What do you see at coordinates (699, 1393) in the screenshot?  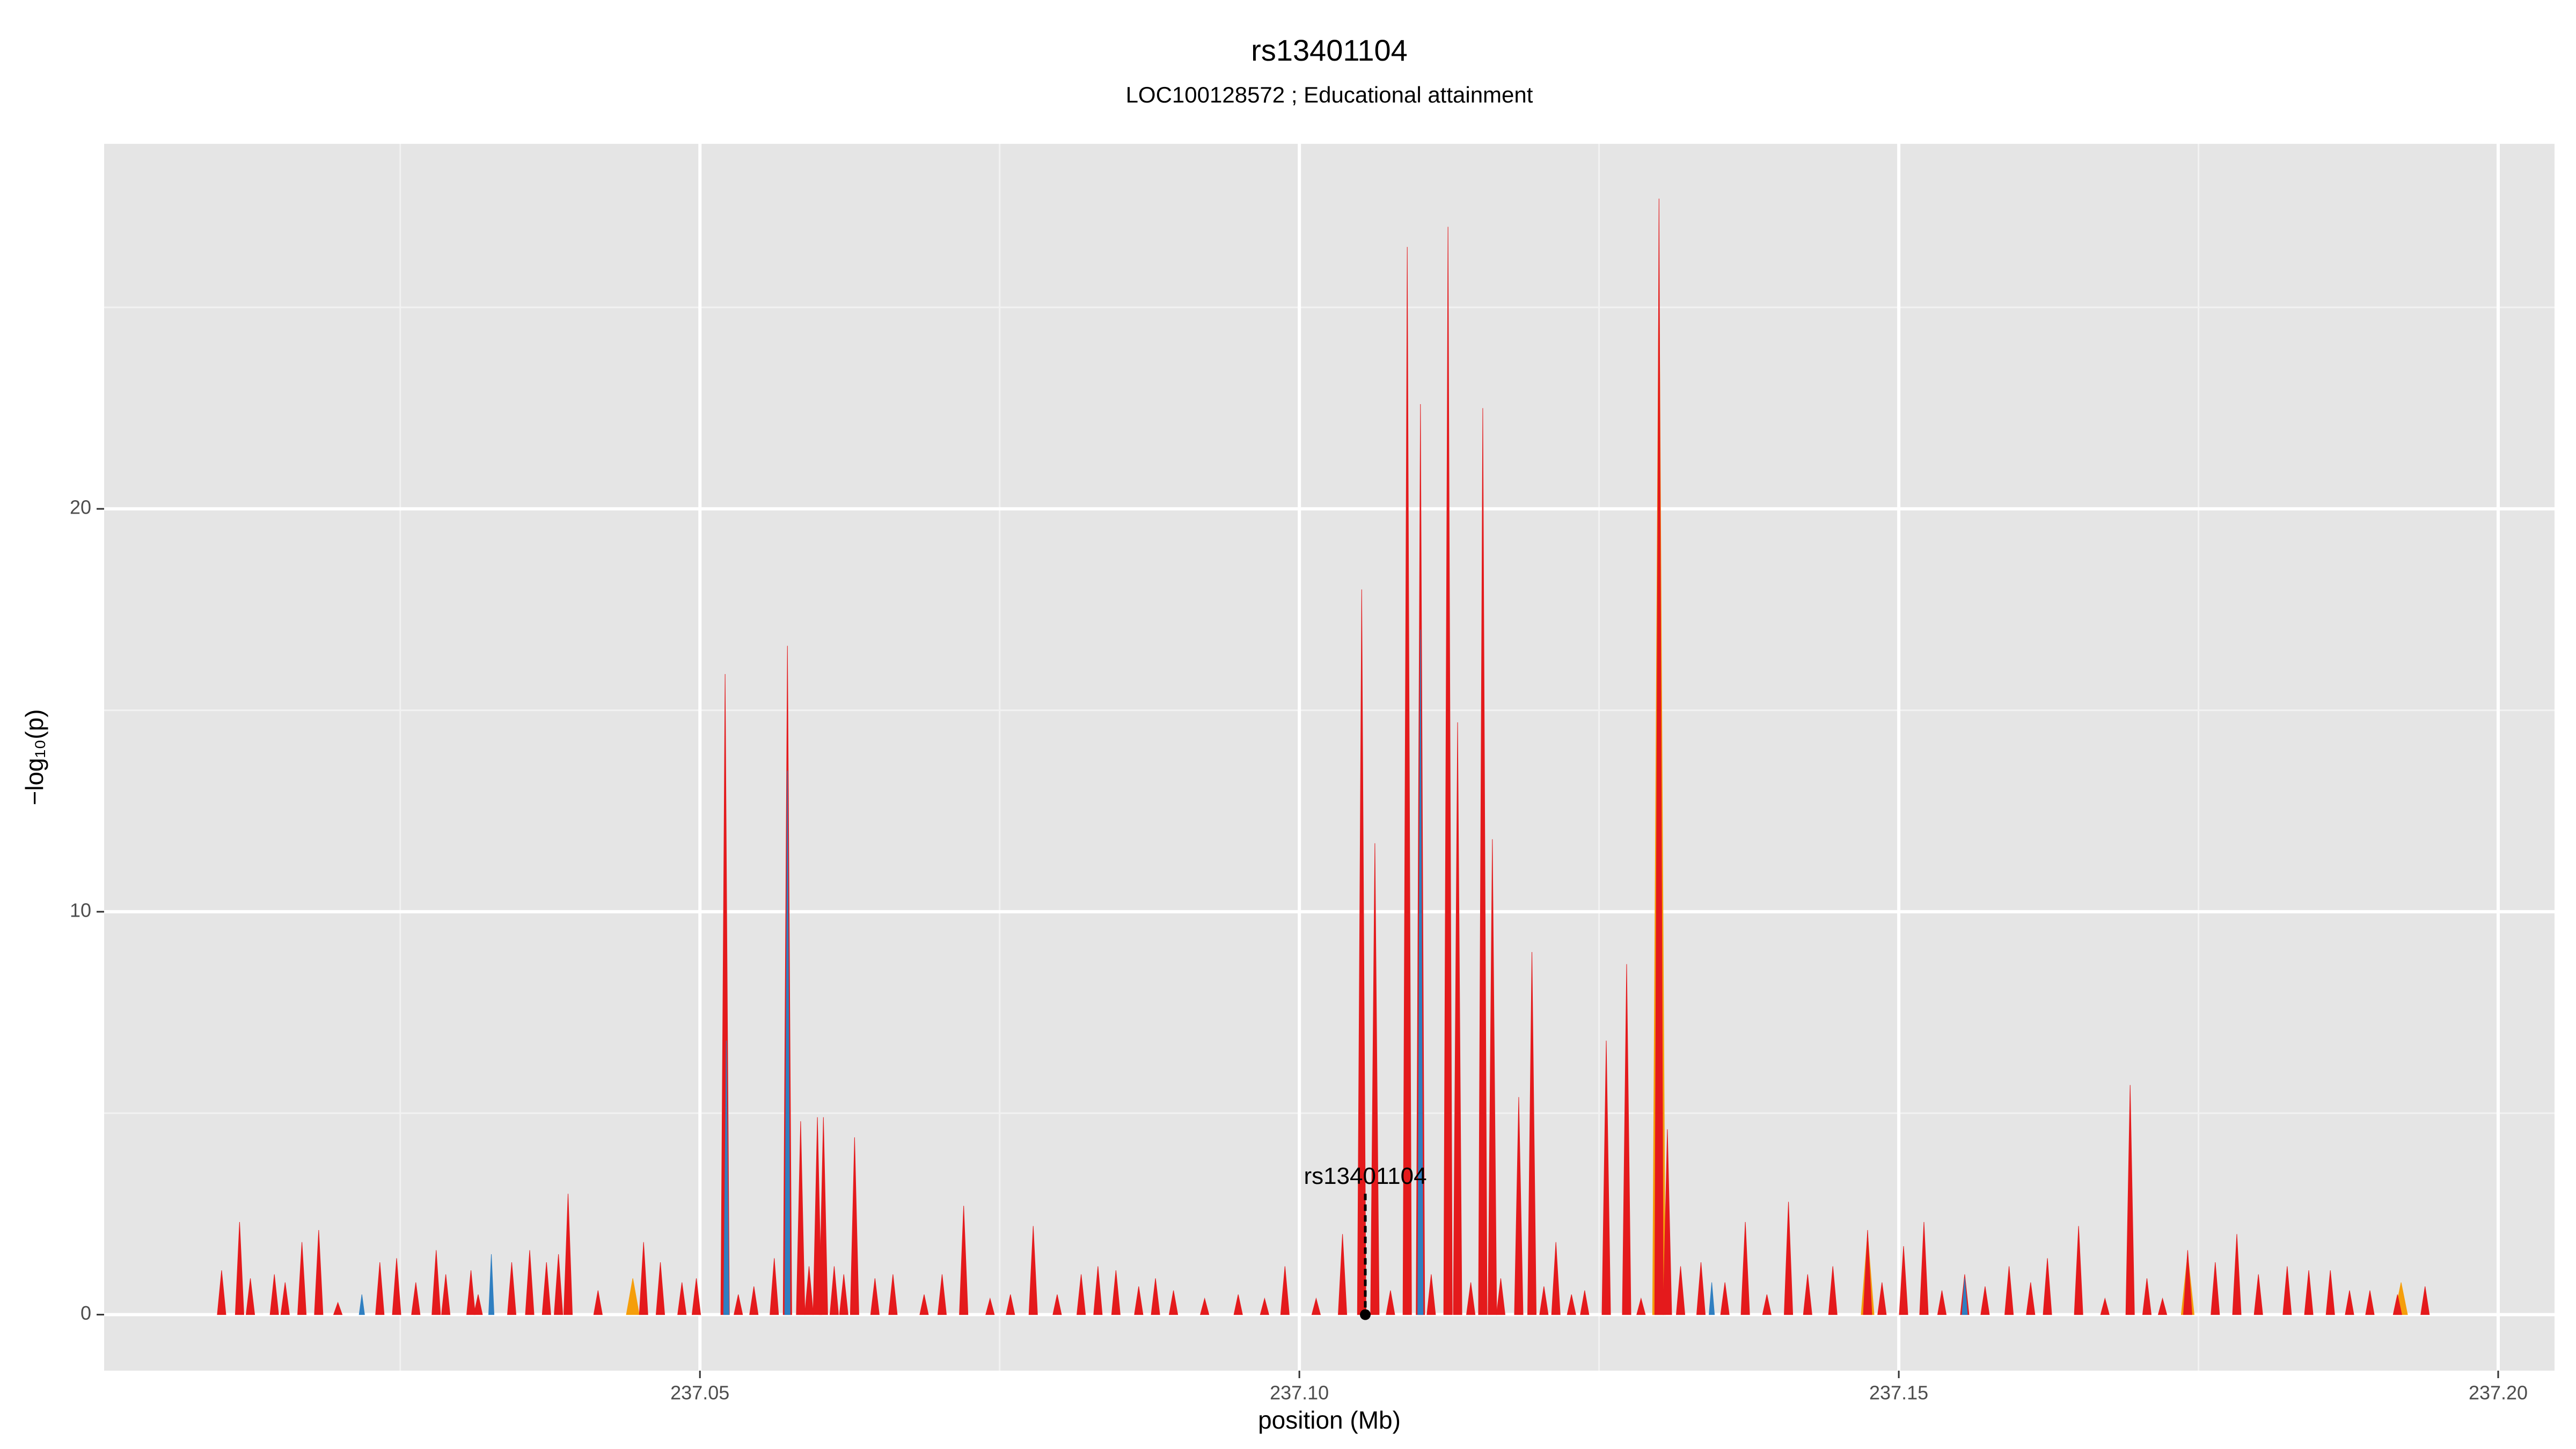 I see `x-tick-label: 237.05` at bounding box center [699, 1393].